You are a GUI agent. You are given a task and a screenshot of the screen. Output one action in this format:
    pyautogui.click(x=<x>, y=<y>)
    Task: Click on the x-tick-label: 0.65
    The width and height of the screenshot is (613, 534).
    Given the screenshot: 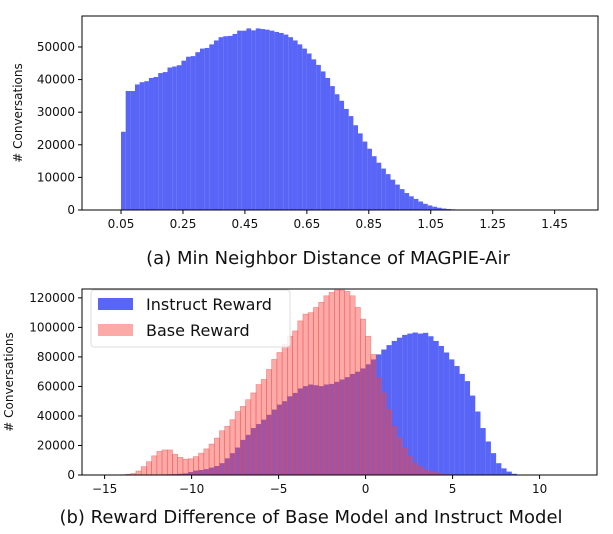 What is the action you would take?
    pyautogui.click(x=307, y=224)
    